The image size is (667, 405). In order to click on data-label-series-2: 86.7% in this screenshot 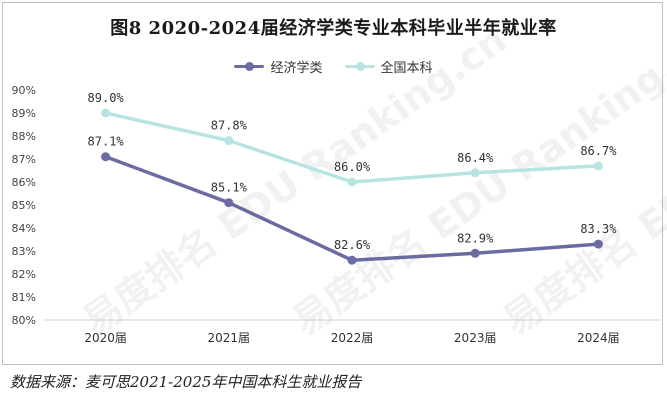, I will do `click(598, 151)`.